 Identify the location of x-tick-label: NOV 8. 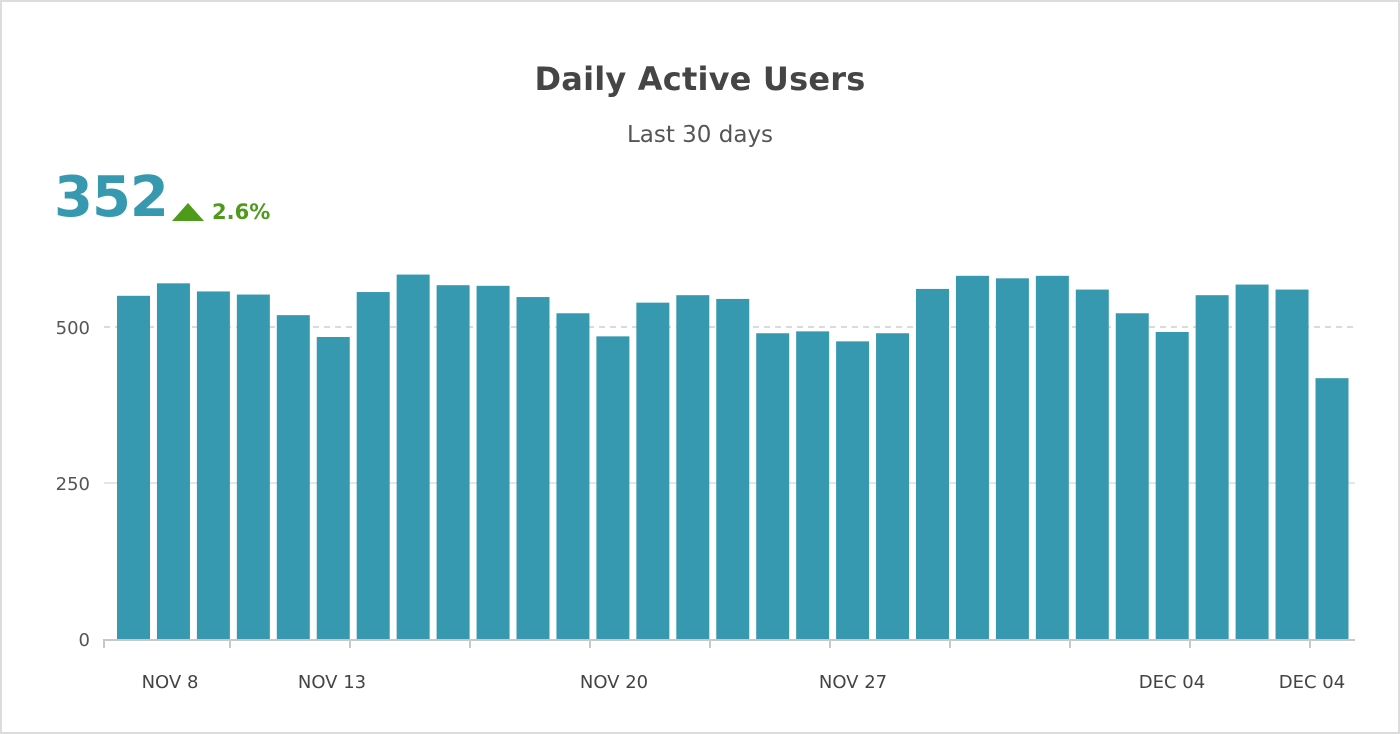
(170, 682).